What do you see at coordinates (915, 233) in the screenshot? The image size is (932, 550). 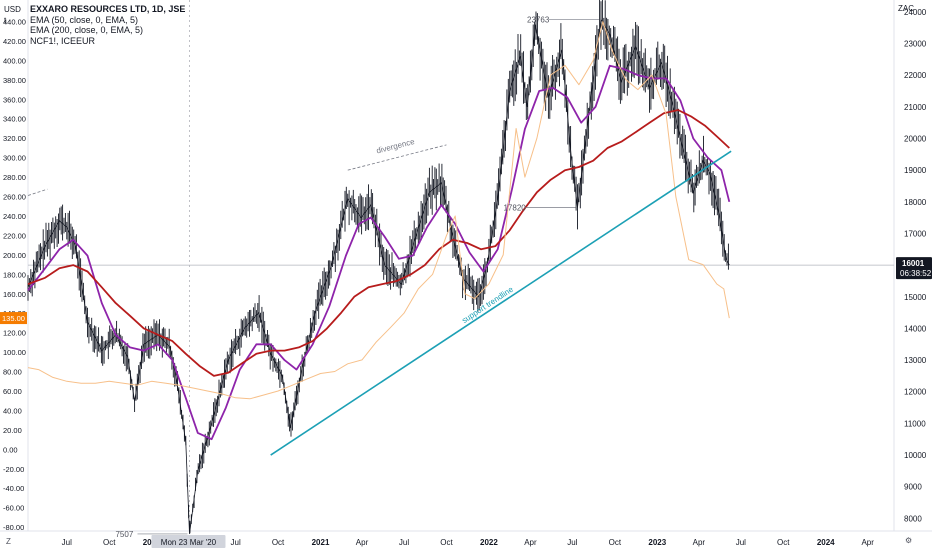 I see `right-axis-tick: 17000` at bounding box center [915, 233].